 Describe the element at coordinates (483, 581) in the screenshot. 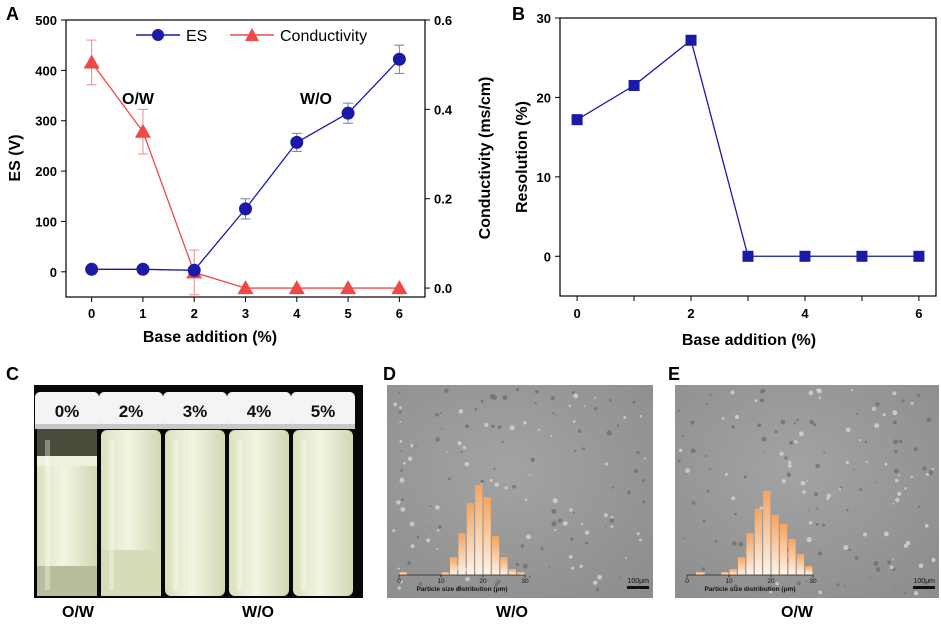

I see `hist-tick-label-d-2: 20` at that location.